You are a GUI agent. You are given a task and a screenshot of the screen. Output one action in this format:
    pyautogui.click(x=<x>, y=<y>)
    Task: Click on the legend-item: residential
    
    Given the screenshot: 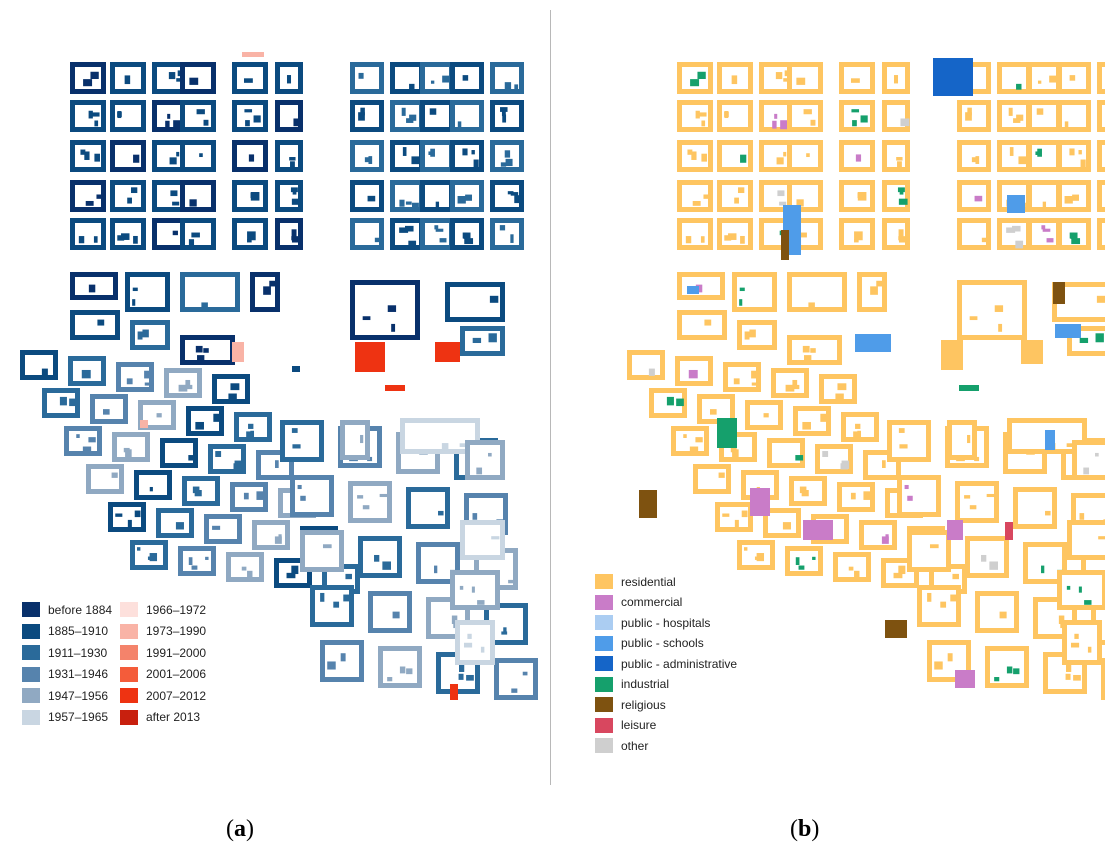 What is the action you would take?
    pyautogui.click(x=635, y=581)
    